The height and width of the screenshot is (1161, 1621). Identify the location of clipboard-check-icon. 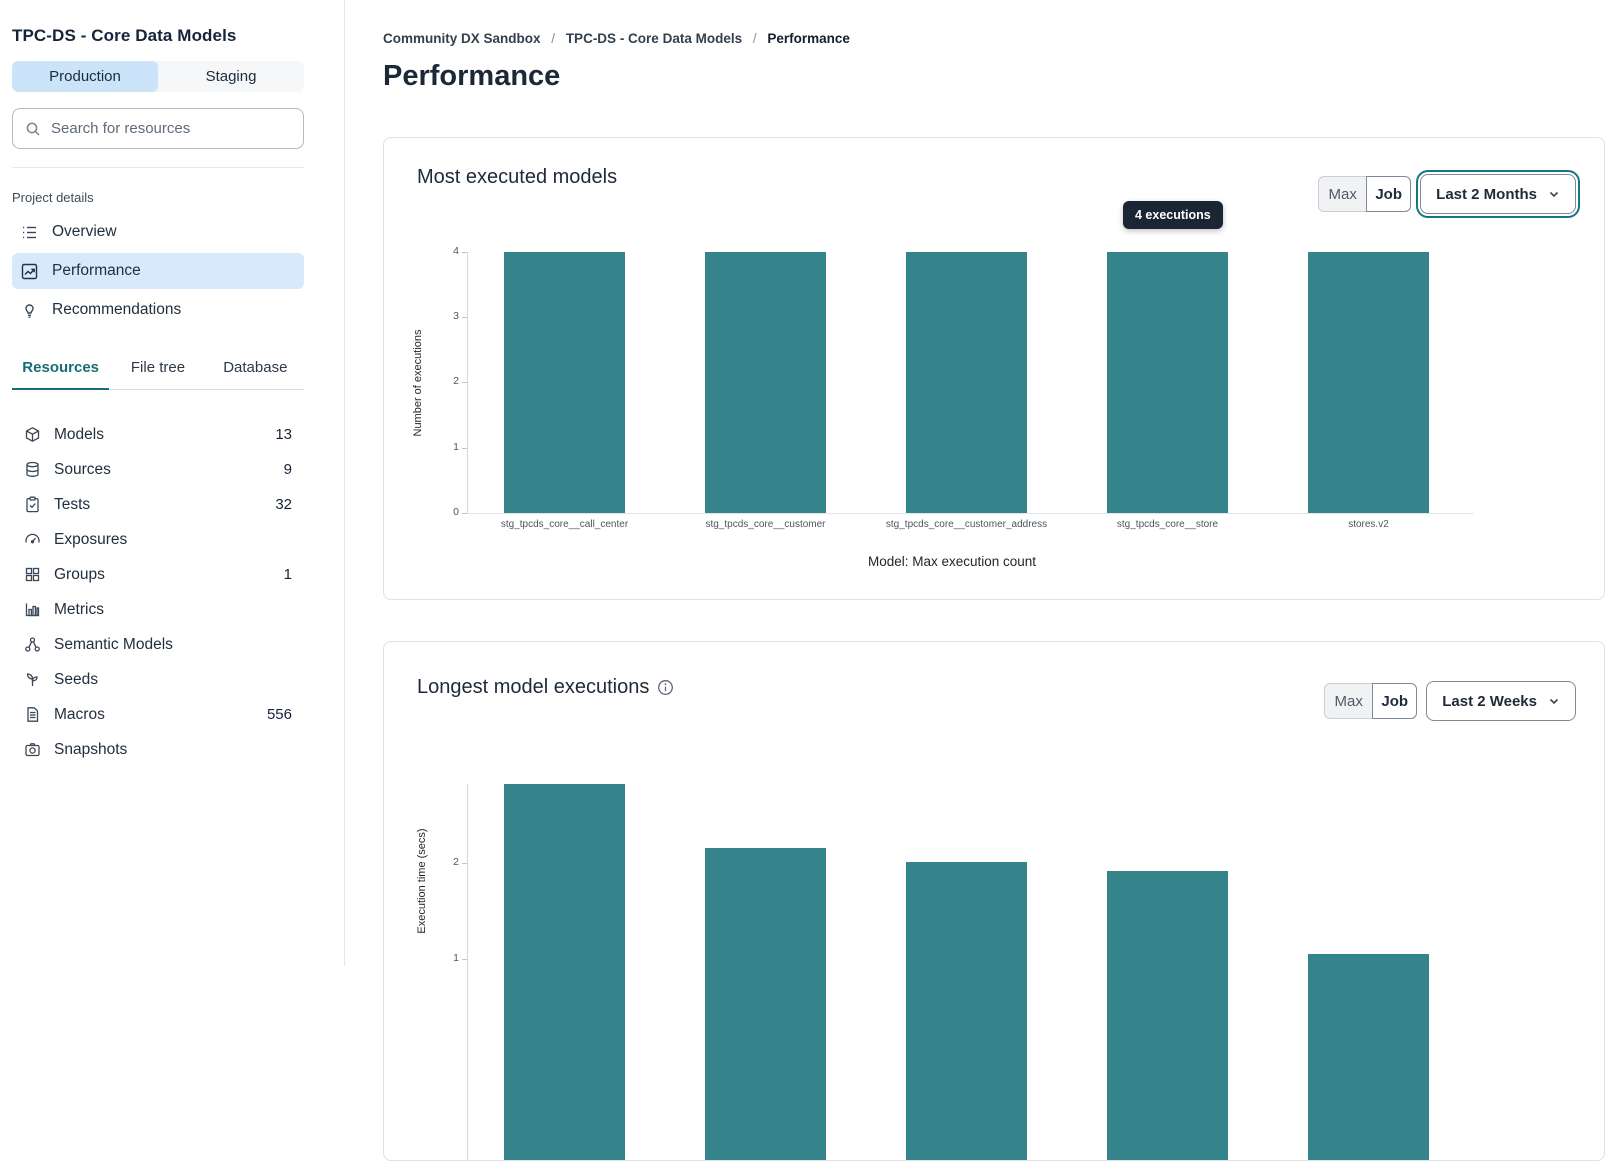
(32, 504).